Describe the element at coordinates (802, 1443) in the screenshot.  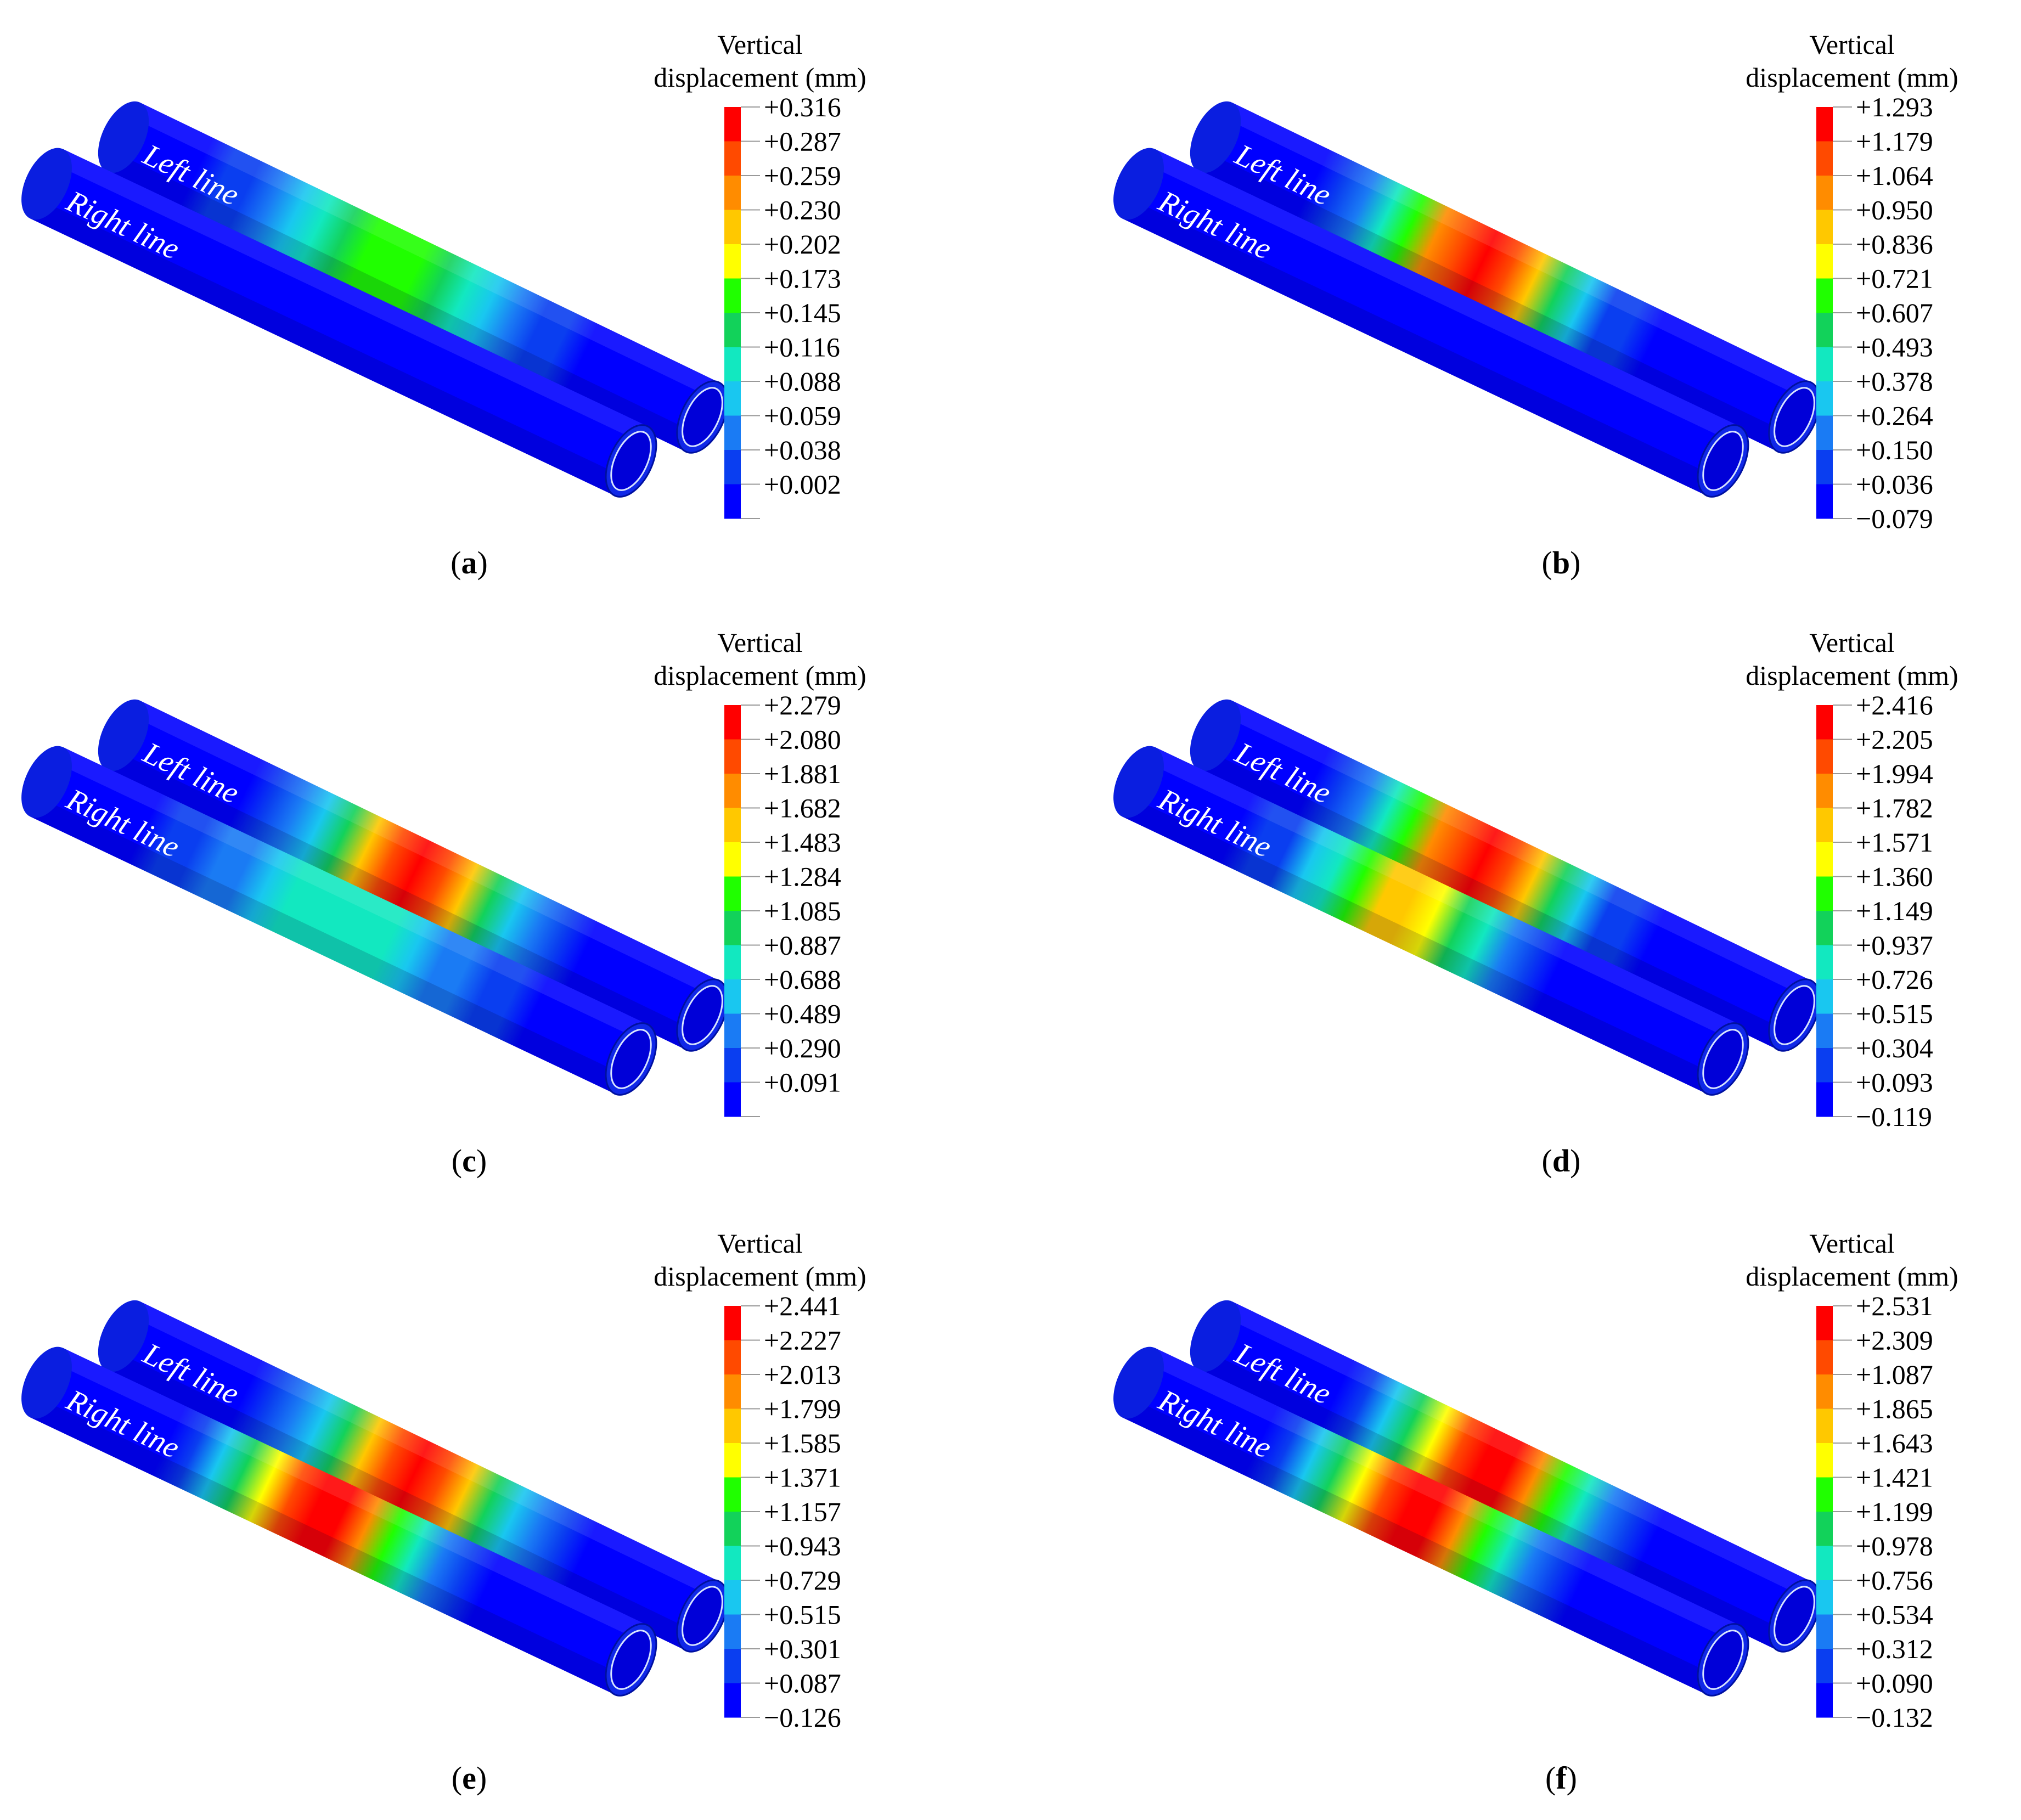
I see `legend-value: +1.585` at that location.